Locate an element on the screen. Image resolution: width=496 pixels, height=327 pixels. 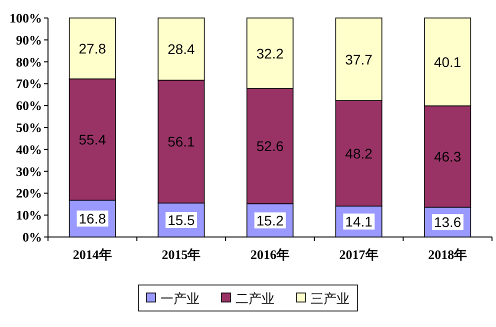
data-label: 15.5 is located at coordinates (182, 220).